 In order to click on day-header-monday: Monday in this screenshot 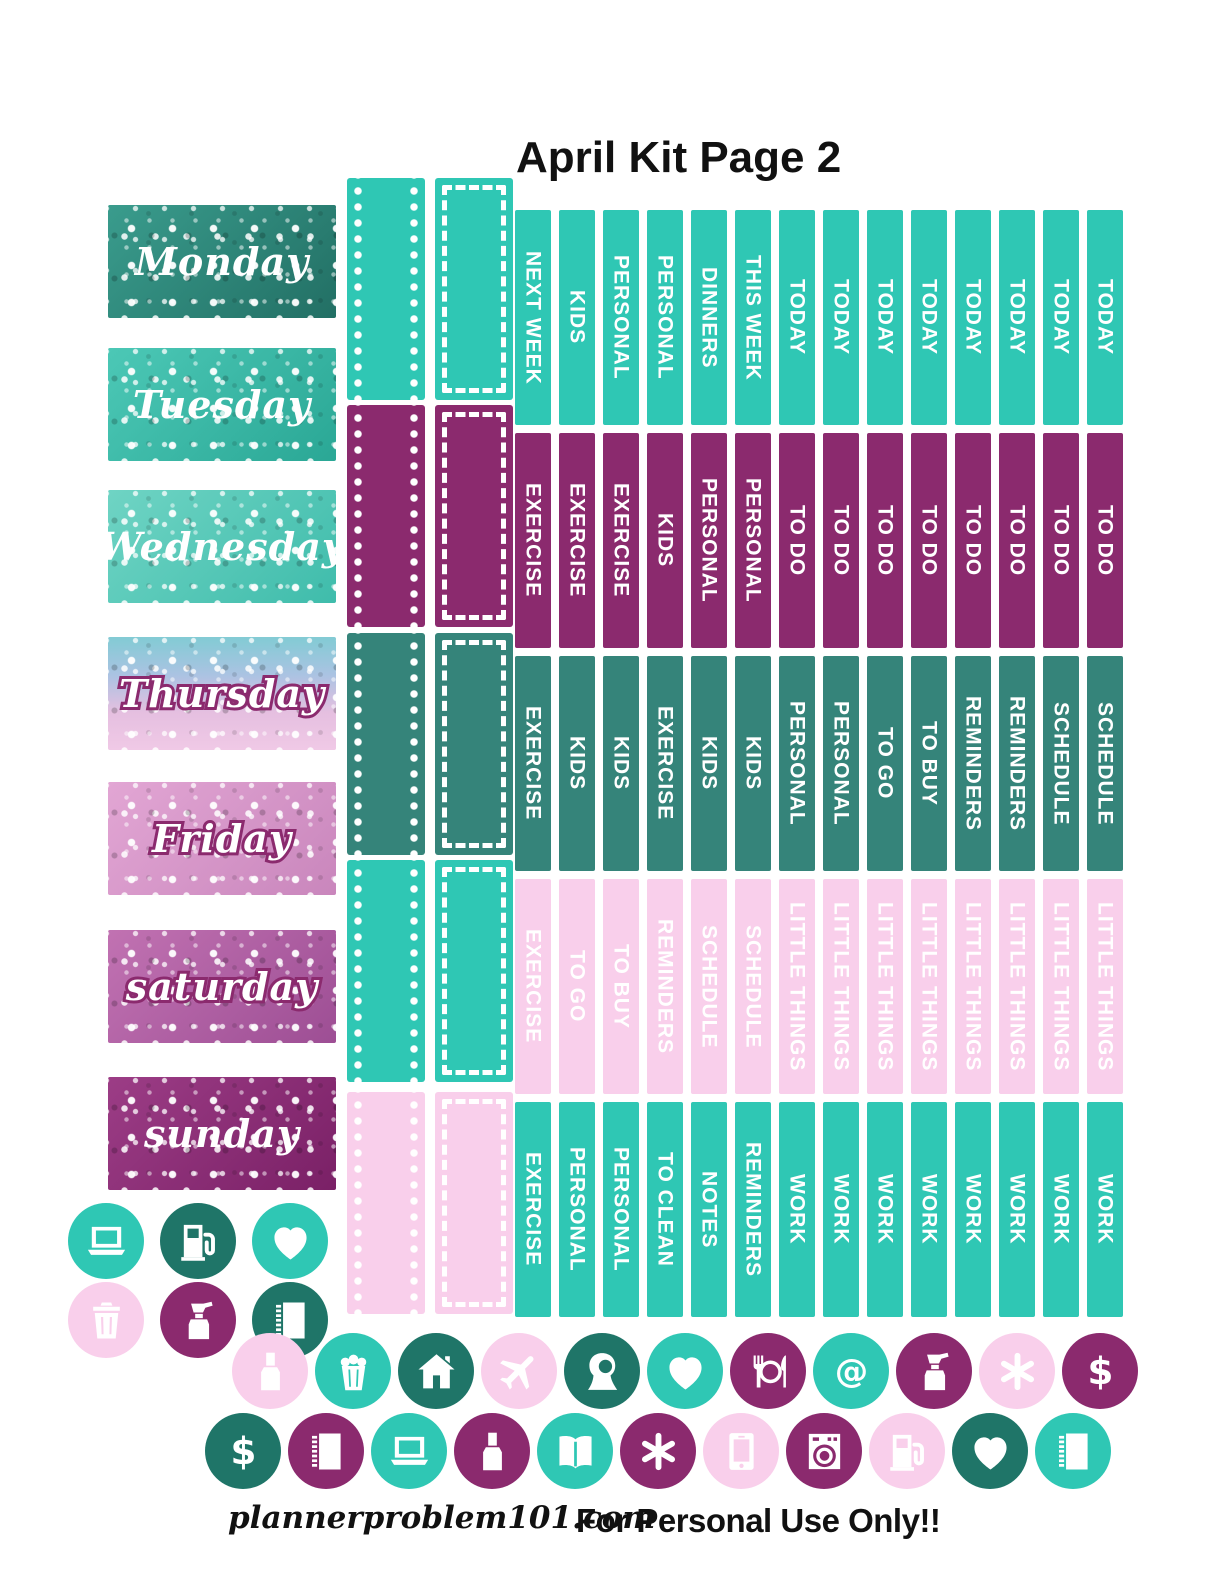, I will do `click(222, 261)`.